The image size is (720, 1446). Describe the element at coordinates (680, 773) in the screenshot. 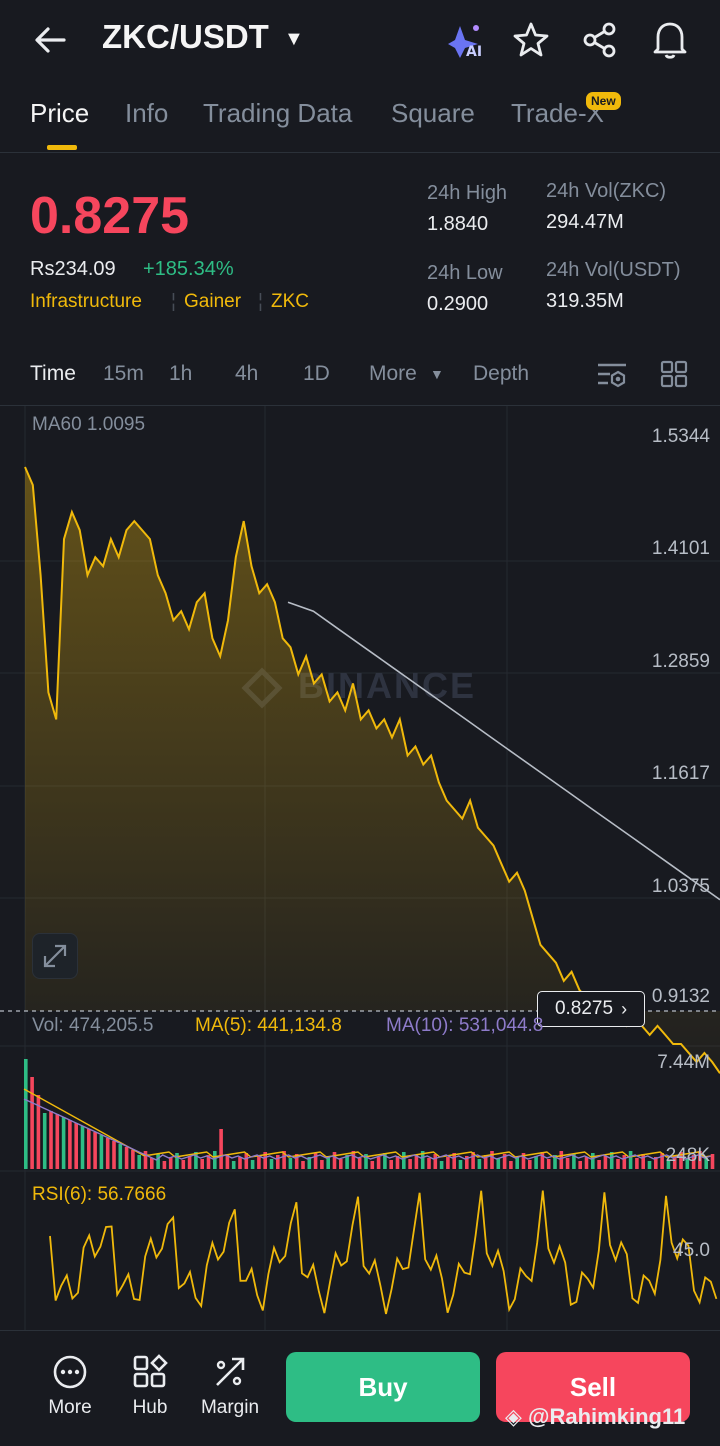

I see `axis-label-4: 1.1617` at that location.